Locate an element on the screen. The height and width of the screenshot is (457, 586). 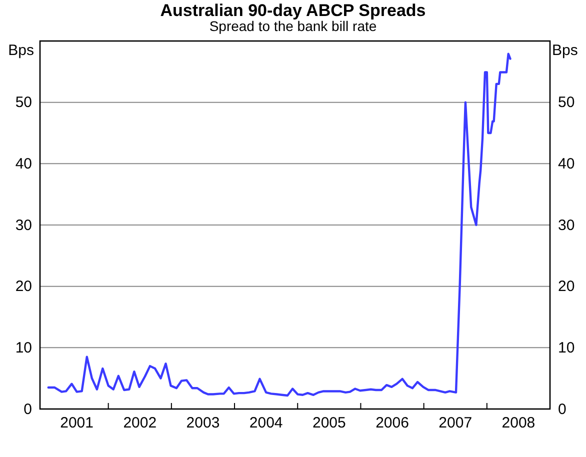
x-tick-label: 2001 is located at coordinates (77, 423).